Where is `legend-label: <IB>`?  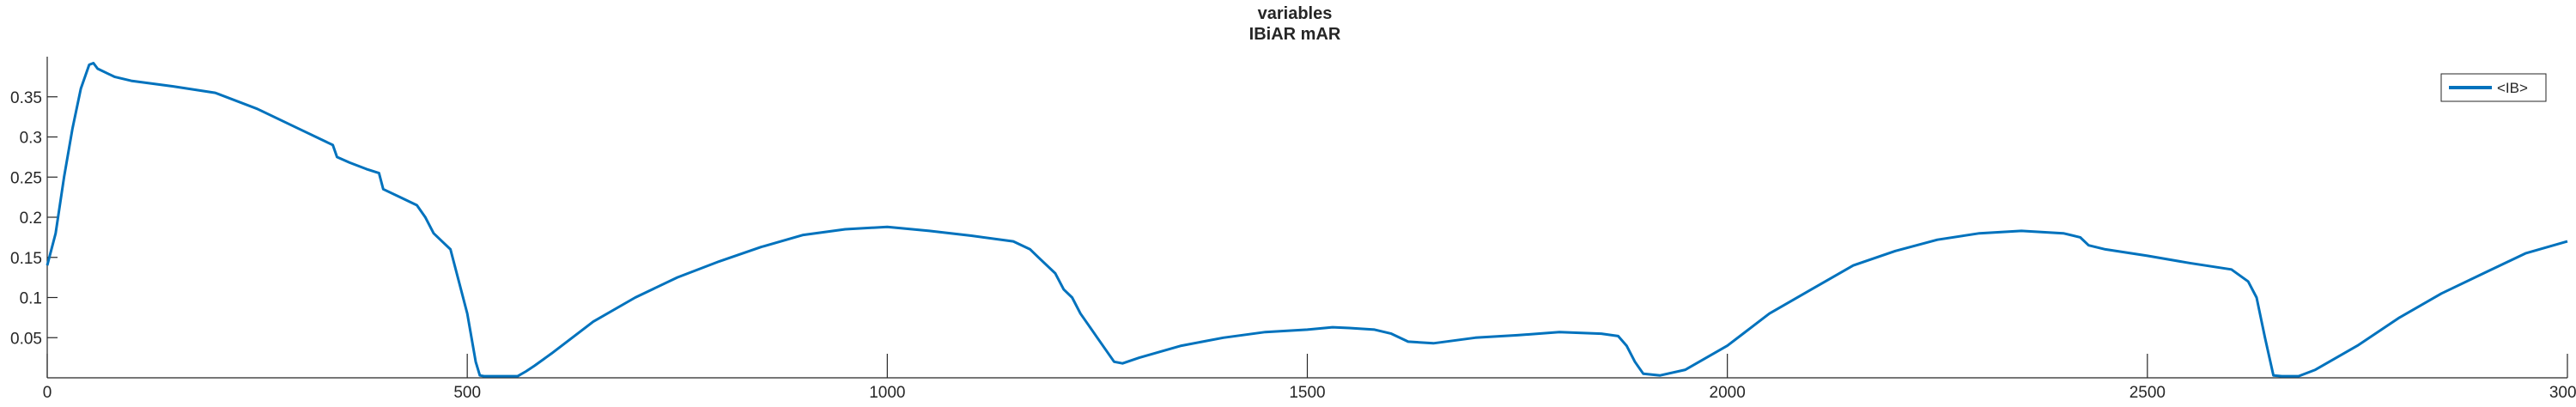
legend-label: <IB> is located at coordinates (2513, 88).